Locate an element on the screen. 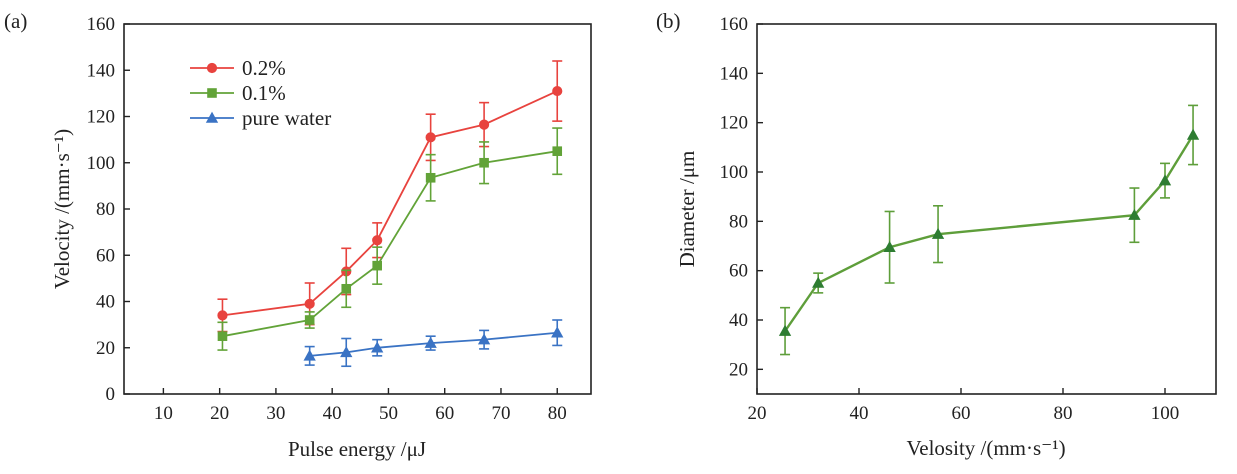 The height and width of the screenshot is (474, 1237). legend-item: pure water is located at coordinates (260, 118).